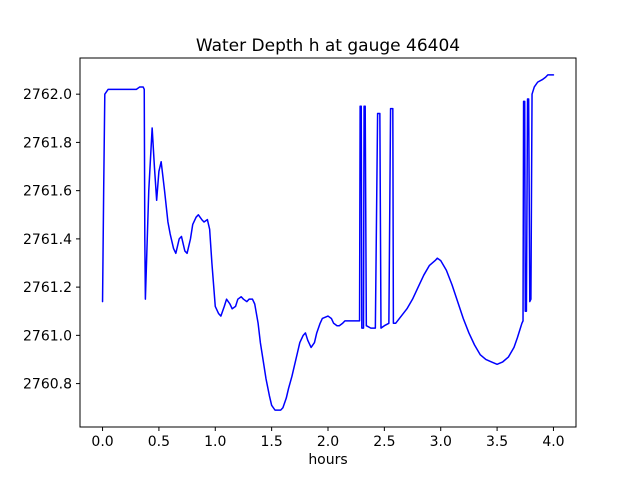 The width and height of the screenshot is (640, 484). I want to click on y-tick-label: 2761.0, so click(47, 336).